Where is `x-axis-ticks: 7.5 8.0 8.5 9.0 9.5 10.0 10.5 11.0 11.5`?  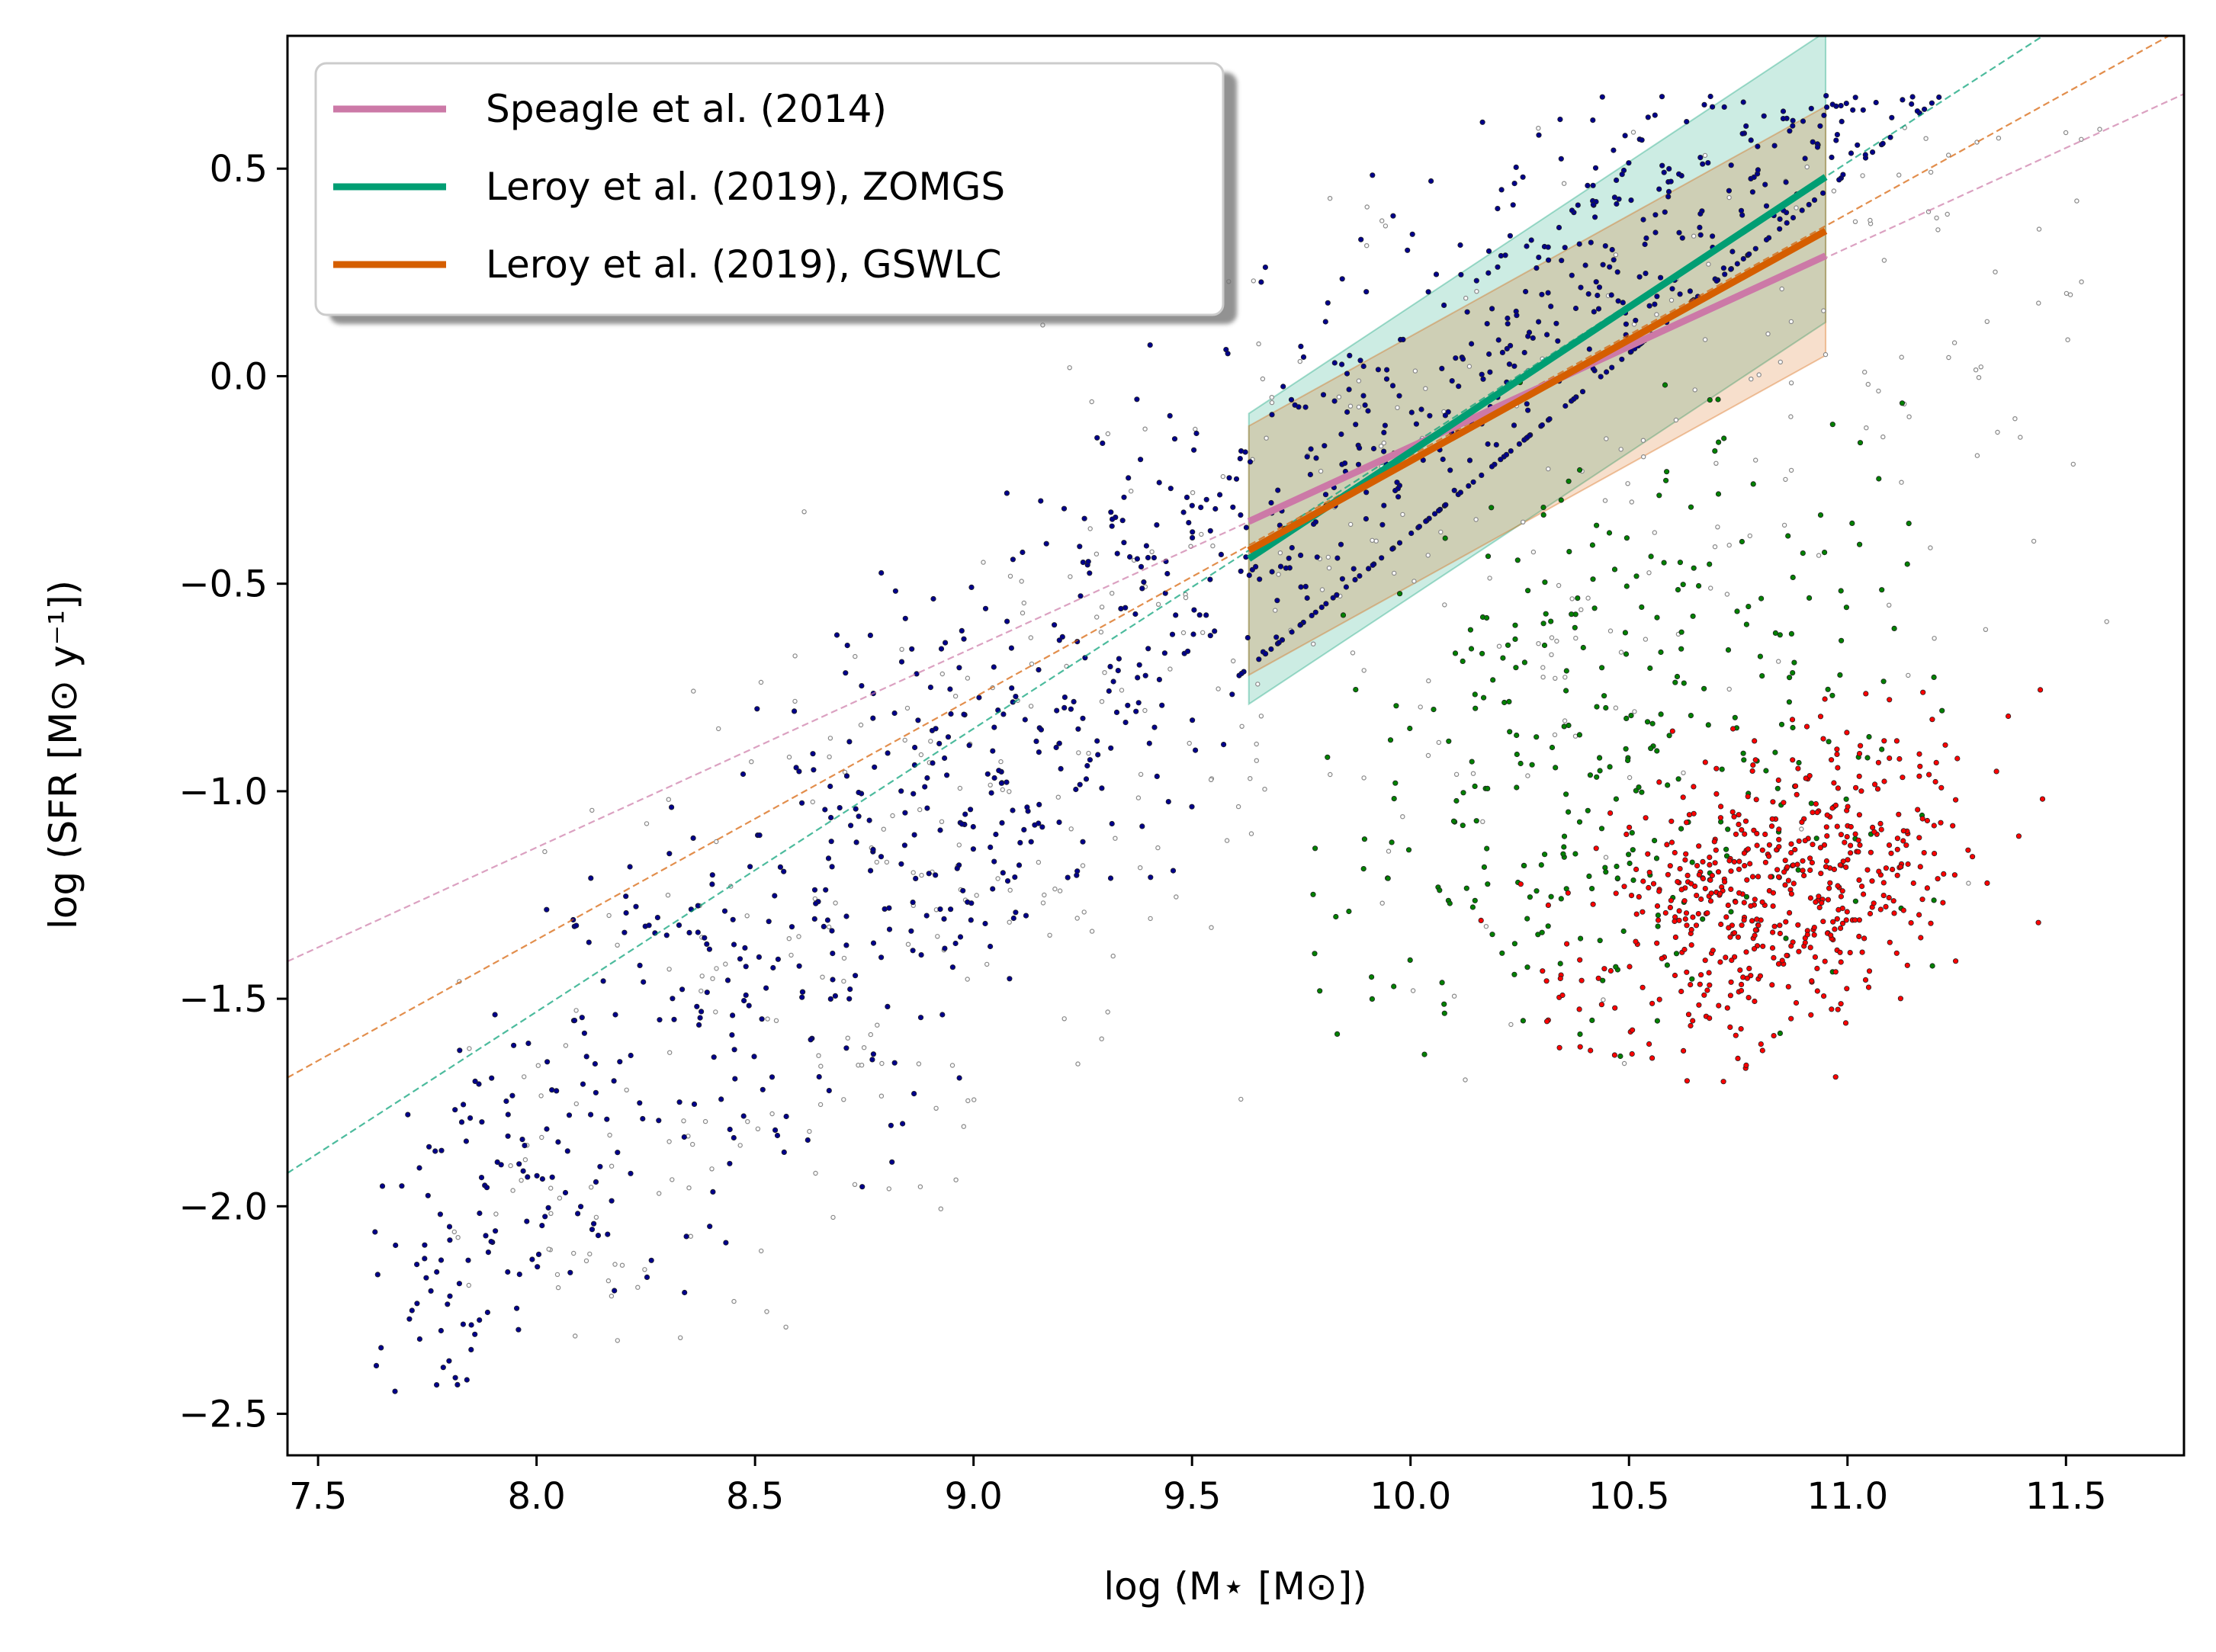
x-axis-ticks: 7.5 8.0 8.5 9.0 9.5 10.0 10.5 11.0 11.5 is located at coordinates (1198, 1487).